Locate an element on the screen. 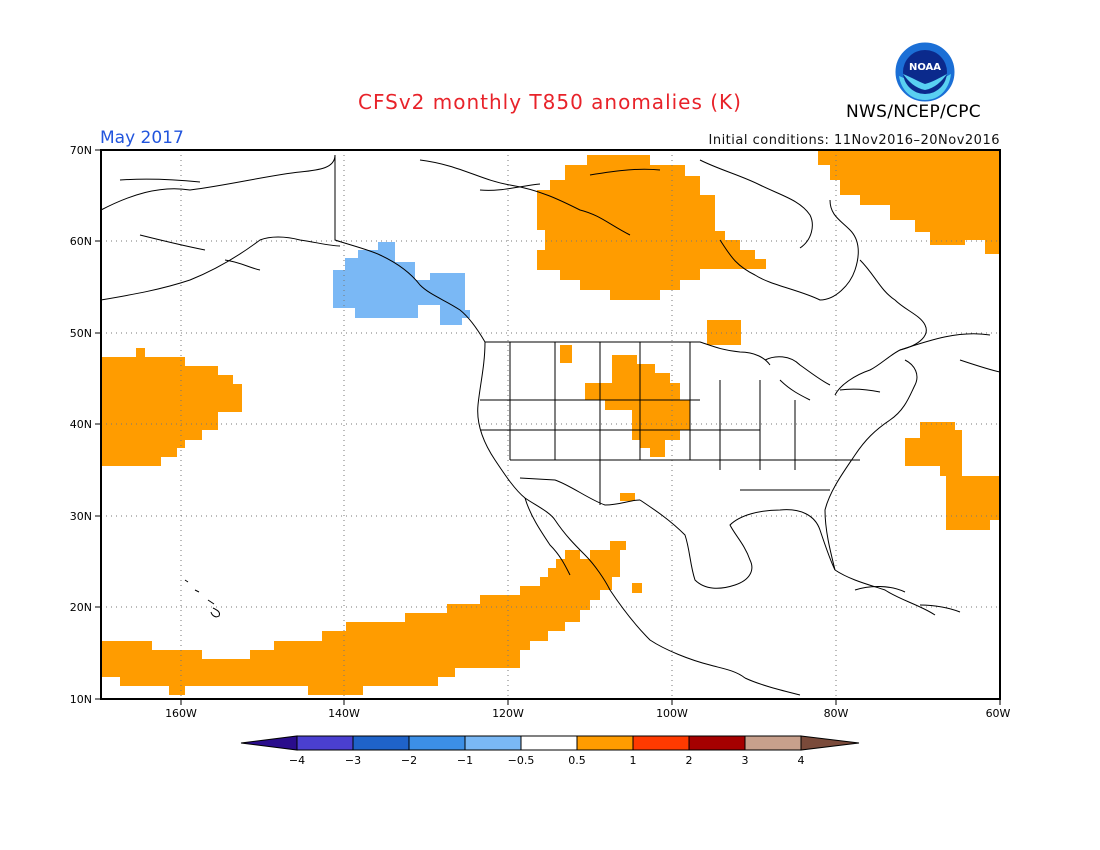 This screenshot has width=1100, height=850. lat-label: 50N is located at coordinates (81, 333).